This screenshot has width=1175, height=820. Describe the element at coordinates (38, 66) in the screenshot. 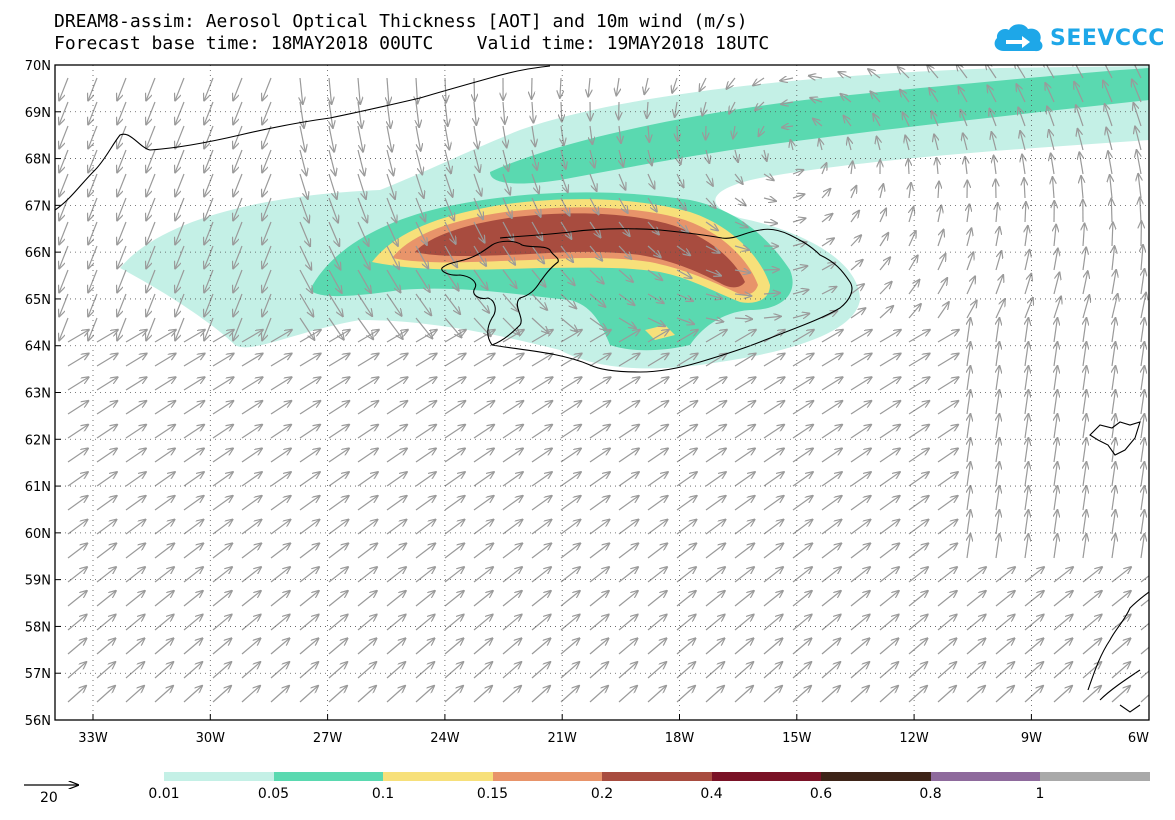

I see `latitude-label: 70N` at that location.